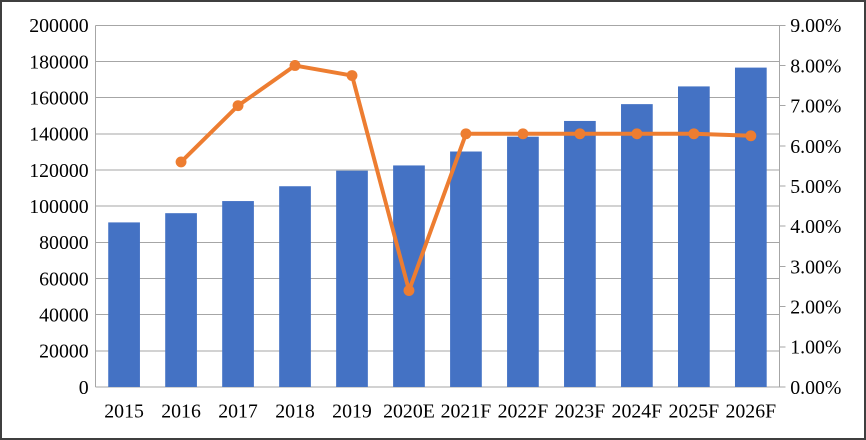 The height and width of the screenshot is (440, 866). I want to click on right-axis-tick-label: 0.00%, so click(815, 388).